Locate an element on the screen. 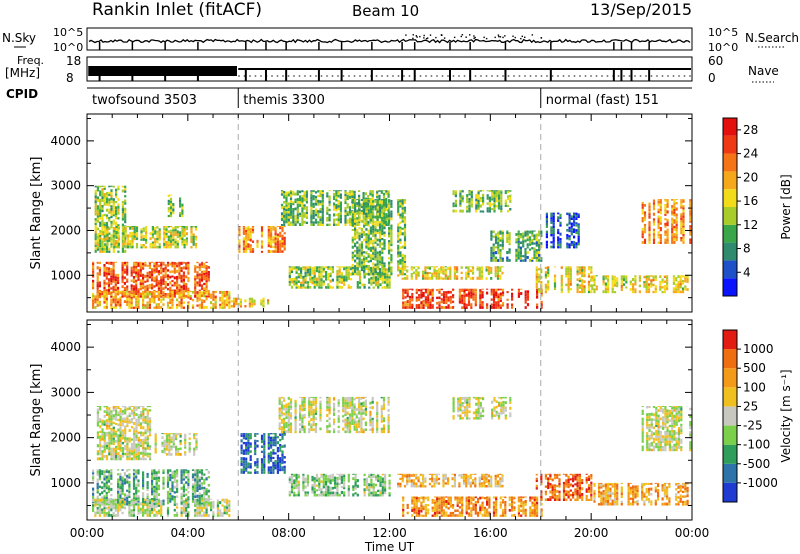 This screenshot has width=800, height=554. colorbar-swatch is located at coordinates (730, 233).